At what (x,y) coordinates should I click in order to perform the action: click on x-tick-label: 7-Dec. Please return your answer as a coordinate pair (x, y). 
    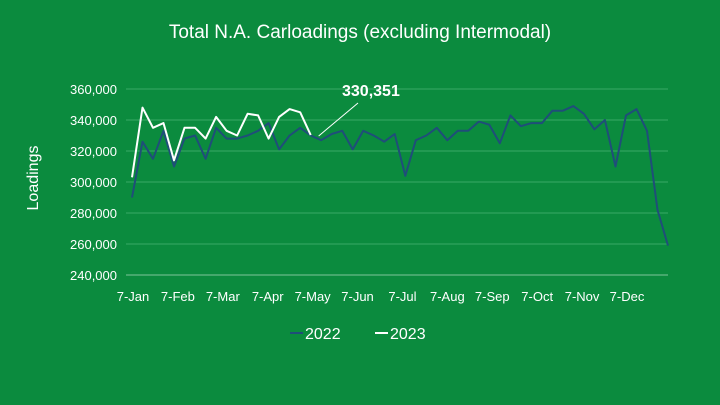
    Looking at the image, I should click on (627, 296).